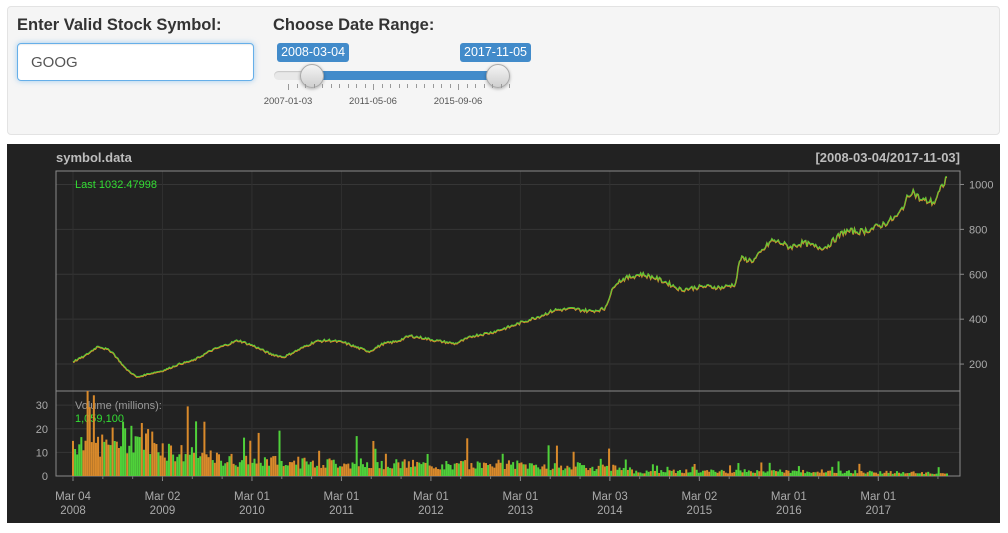 This screenshot has width=1008, height=533. What do you see at coordinates (700, 511) in the screenshot?
I see `x-tick-year-label: 2015` at bounding box center [700, 511].